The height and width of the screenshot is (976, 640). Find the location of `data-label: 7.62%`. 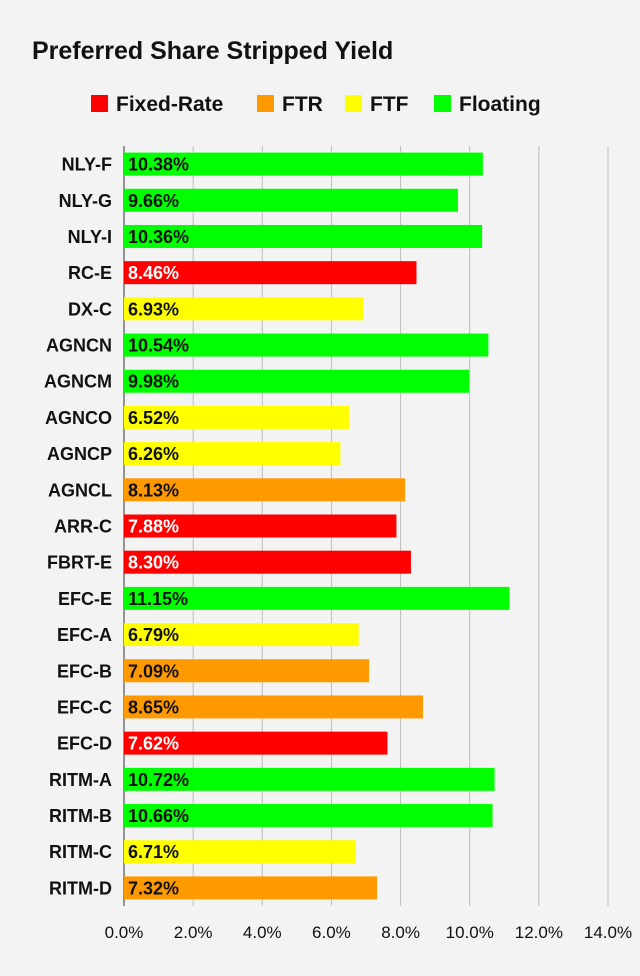

data-label: 7.62% is located at coordinates (153, 744).